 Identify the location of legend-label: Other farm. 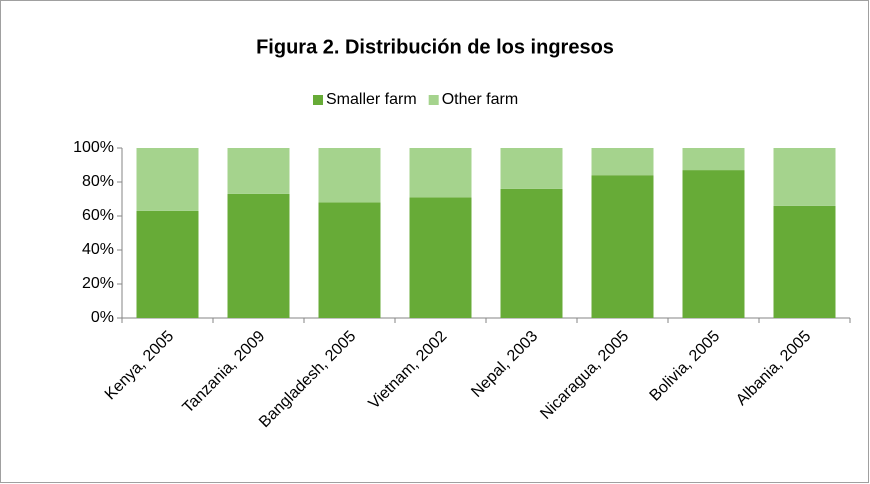
(480, 99).